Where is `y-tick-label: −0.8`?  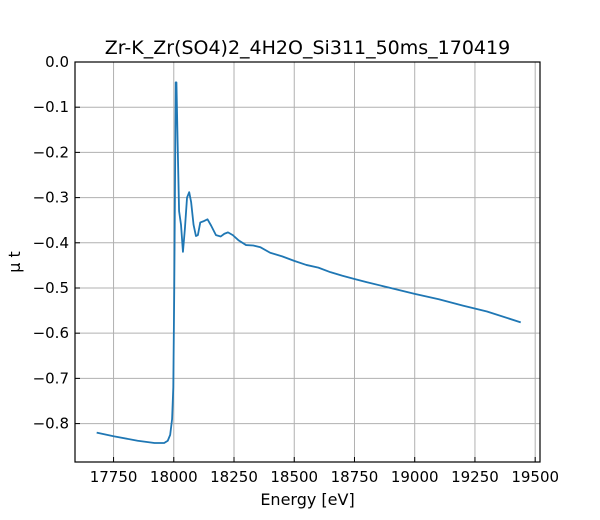
y-tick-label: −0.8 is located at coordinates (51, 424).